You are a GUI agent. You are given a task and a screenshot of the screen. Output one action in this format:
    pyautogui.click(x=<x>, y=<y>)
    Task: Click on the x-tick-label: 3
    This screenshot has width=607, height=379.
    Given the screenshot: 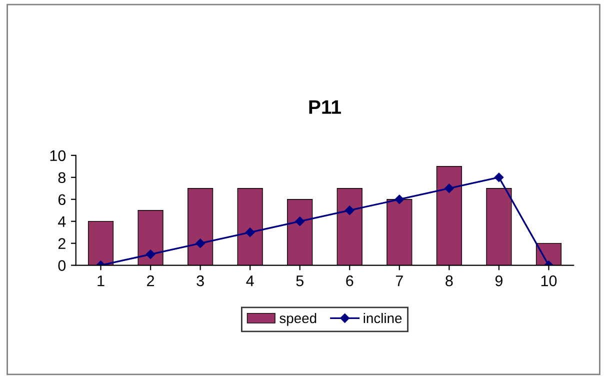 What is the action you would take?
    pyautogui.click(x=200, y=280)
    